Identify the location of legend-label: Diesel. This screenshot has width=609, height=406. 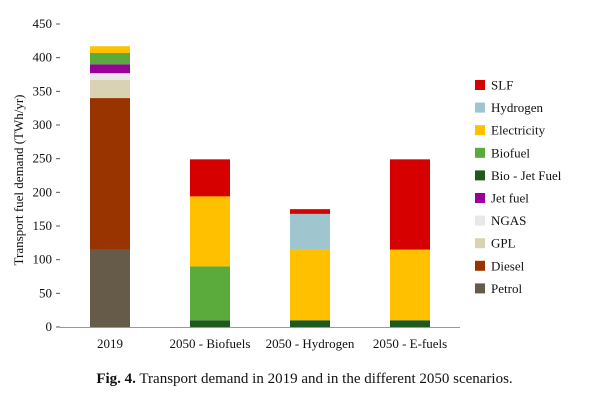
(508, 265).